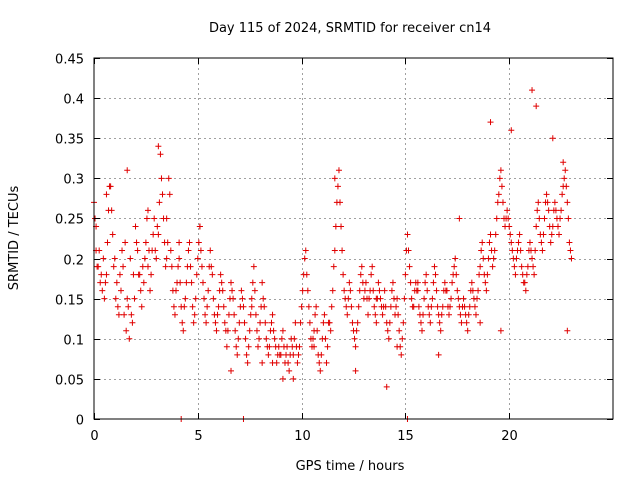  I want to click on x-tick-label: 10, so click(302, 436).